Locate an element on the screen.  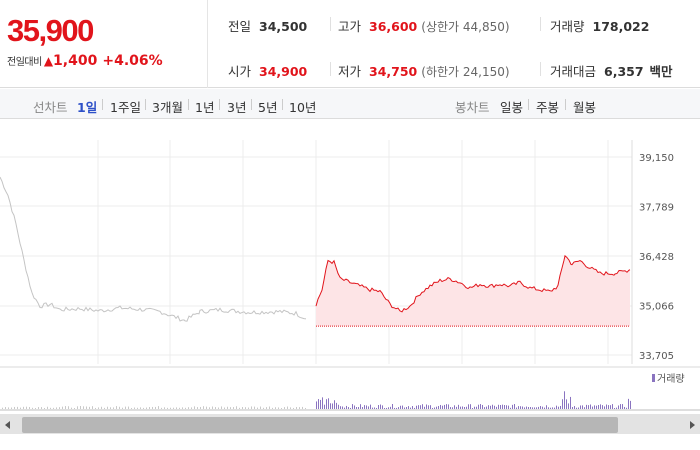
candle-monthly-button: 월봉 is located at coordinates (585, 107).